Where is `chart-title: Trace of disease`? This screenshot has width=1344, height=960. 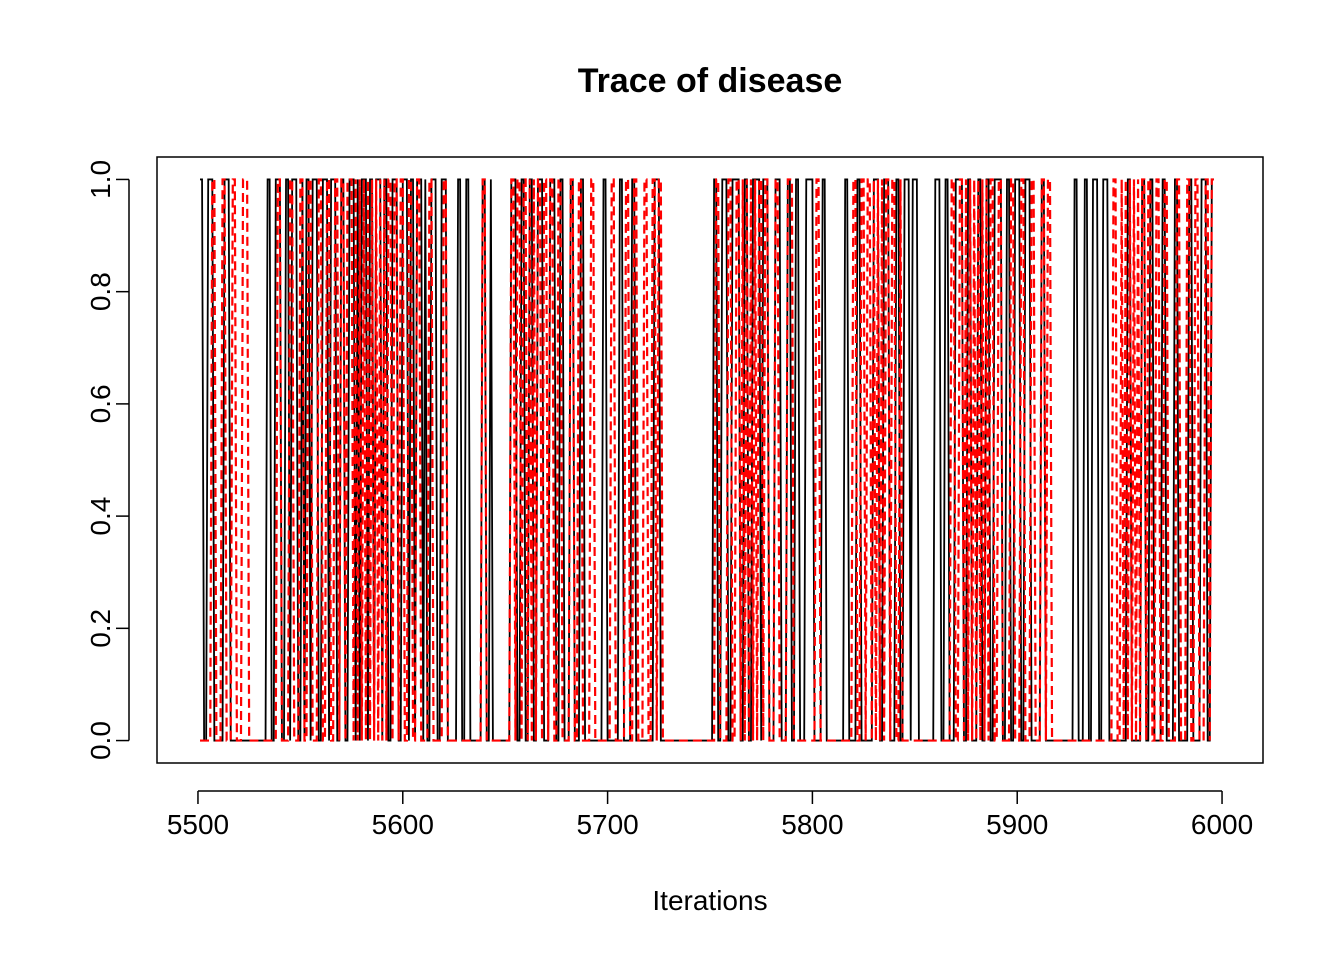
chart-title: Trace of disease is located at coordinates (710, 81).